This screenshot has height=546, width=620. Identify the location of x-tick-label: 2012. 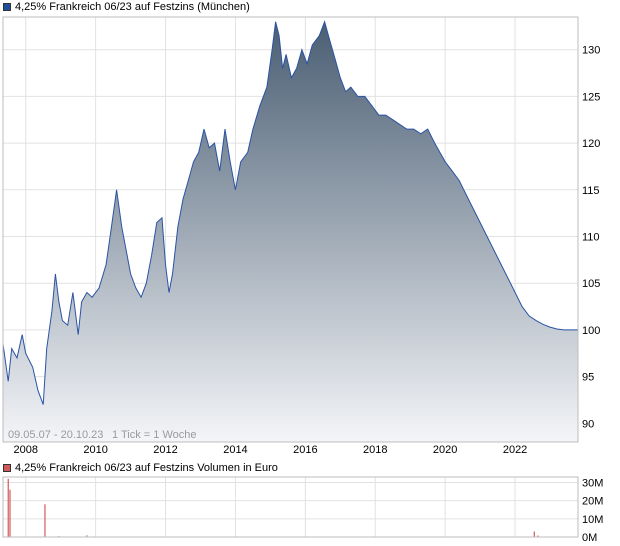
(165, 450).